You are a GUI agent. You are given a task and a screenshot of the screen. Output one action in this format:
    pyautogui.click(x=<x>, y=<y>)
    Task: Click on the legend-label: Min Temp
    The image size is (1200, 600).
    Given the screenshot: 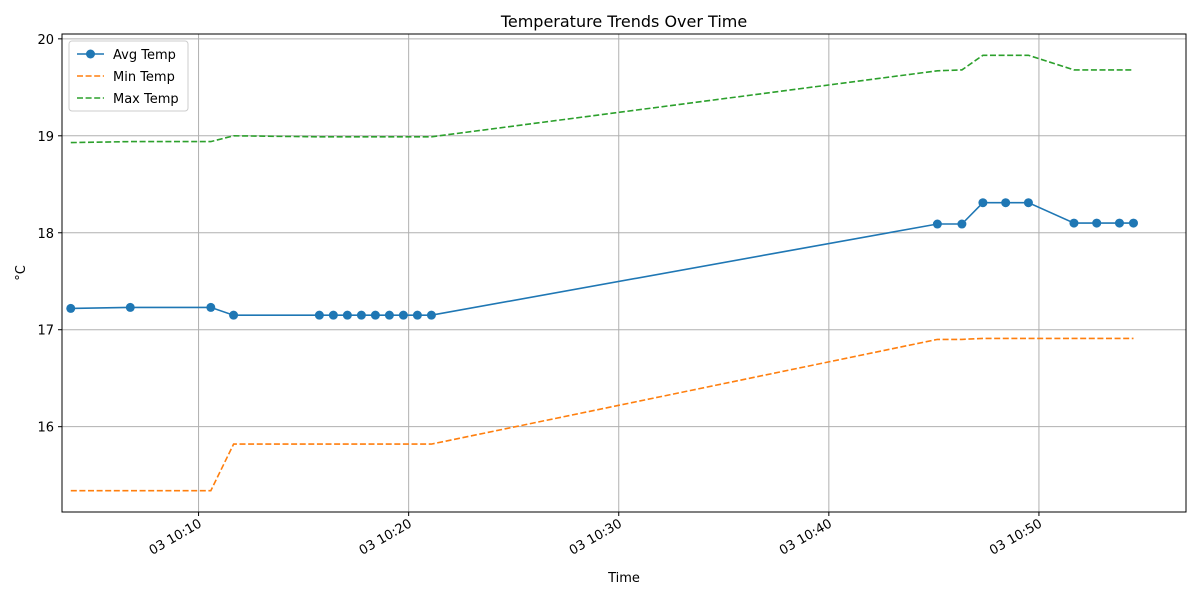 What is the action you would take?
    pyautogui.click(x=144, y=77)
    